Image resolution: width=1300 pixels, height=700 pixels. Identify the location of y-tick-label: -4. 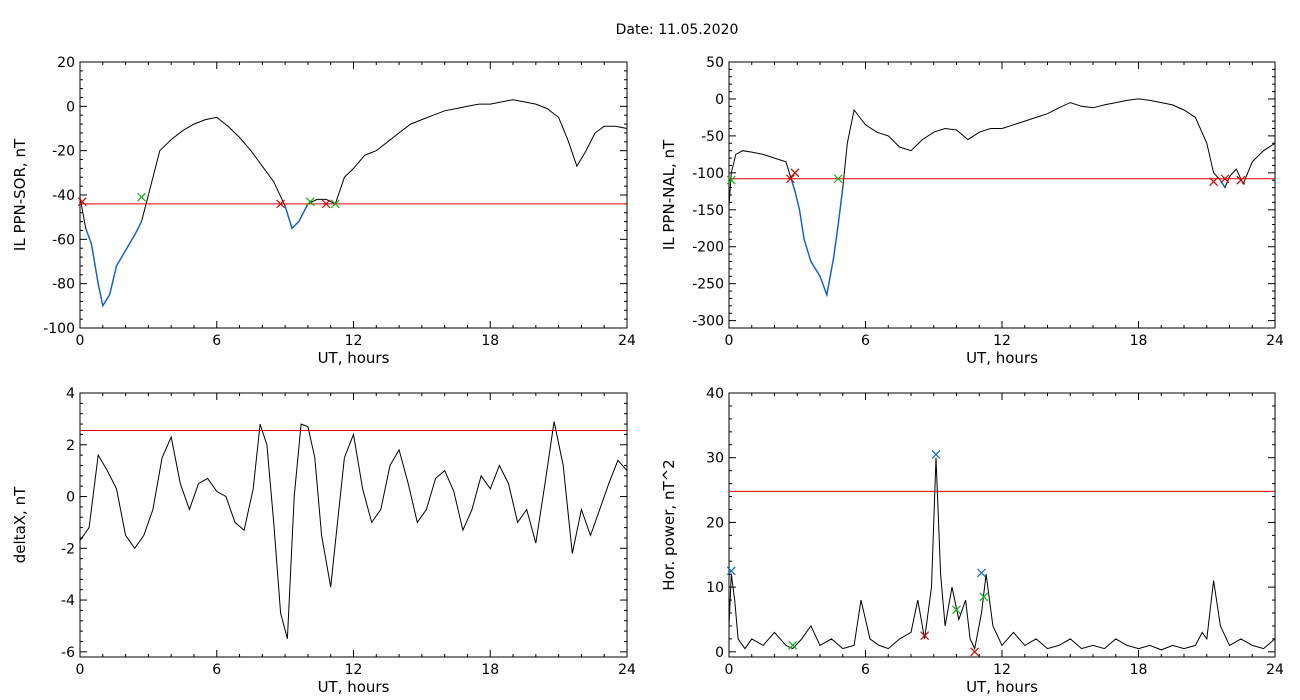
(68, 601).